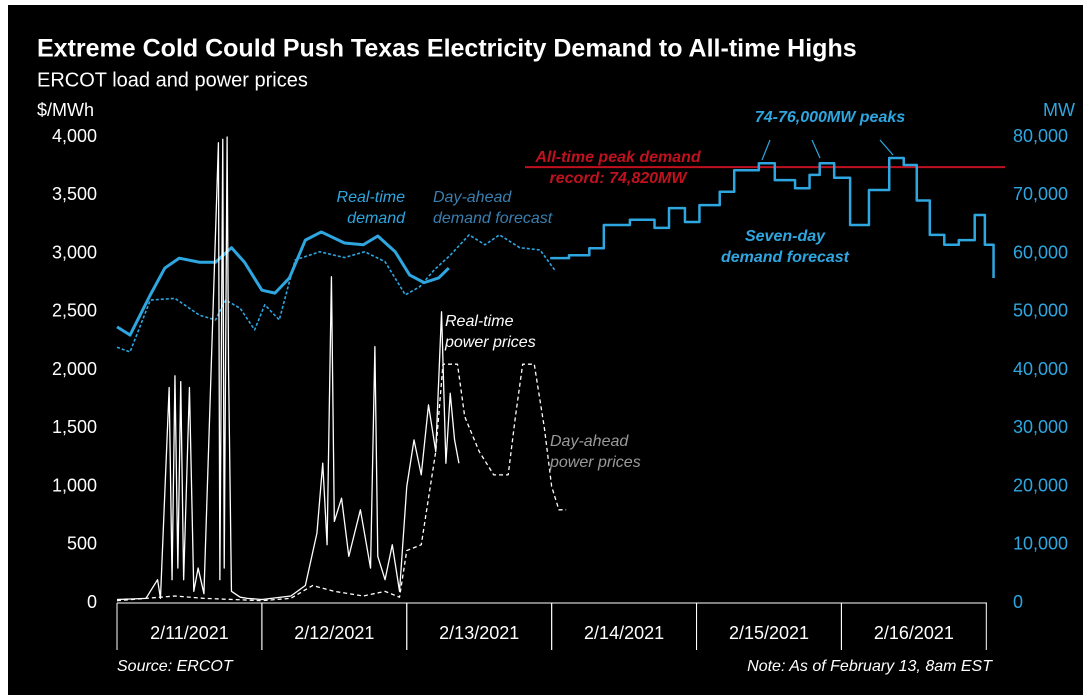  Describe the element at coordinates (1059, 110) in the screenshot. I see `y2-axis-label: MW` at that location.